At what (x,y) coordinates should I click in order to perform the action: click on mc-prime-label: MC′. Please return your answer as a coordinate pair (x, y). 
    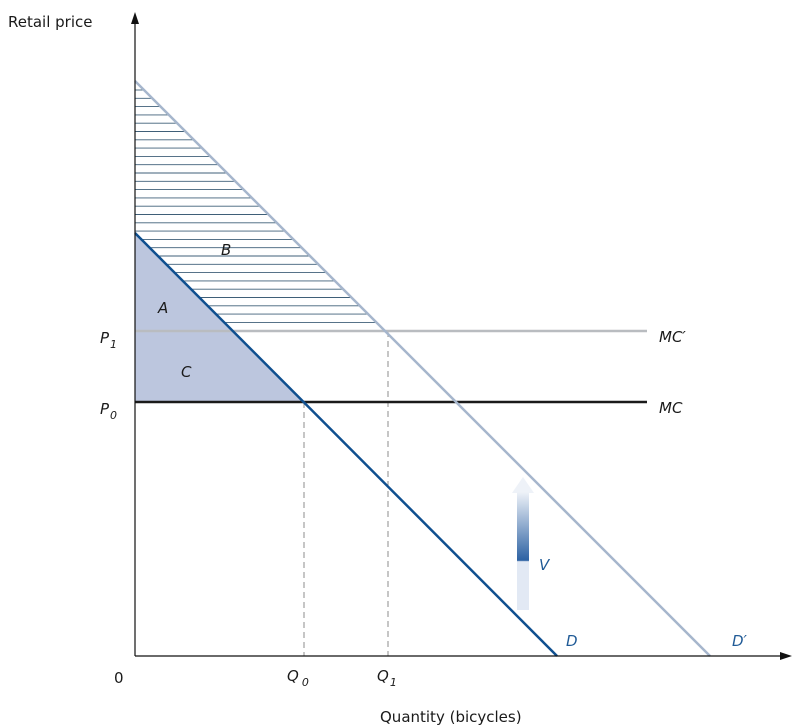
    Looking at the image, I should click on (672, 337).